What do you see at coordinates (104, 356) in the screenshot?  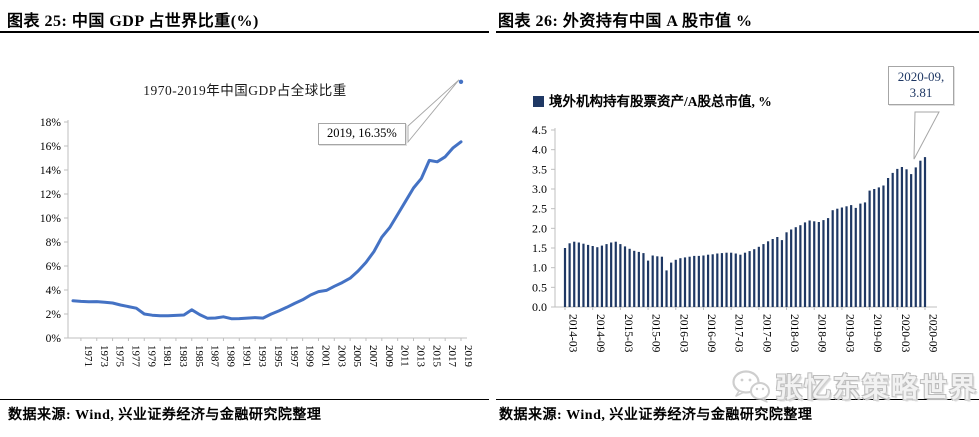 I see `svg-text: 1973` at bounding box center [104, 356].